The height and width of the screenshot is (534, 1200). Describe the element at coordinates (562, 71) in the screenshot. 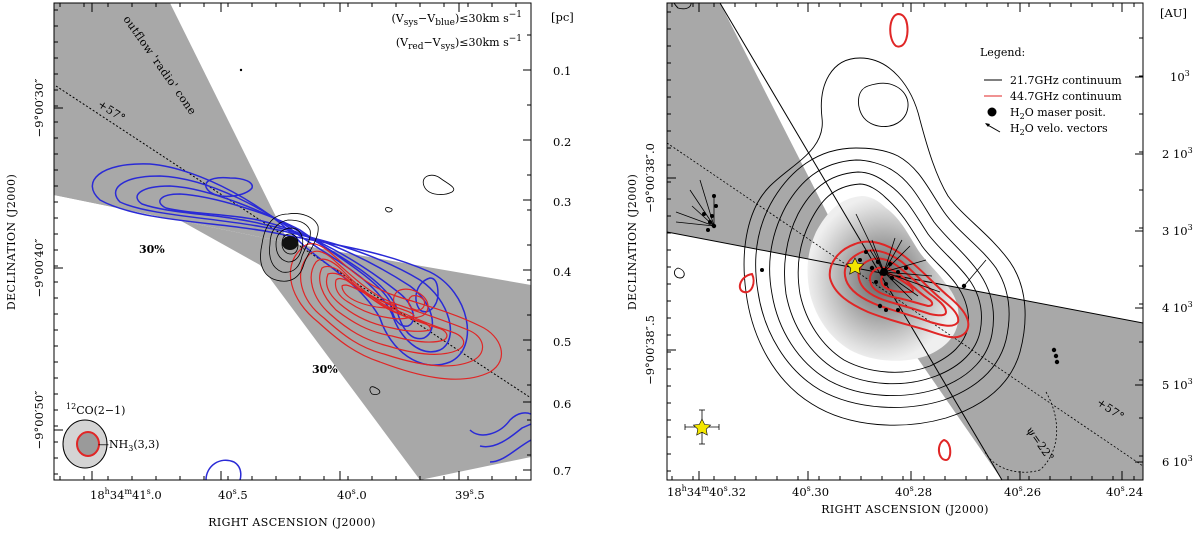

I see `pc-tick-label: 0.1` at that location.